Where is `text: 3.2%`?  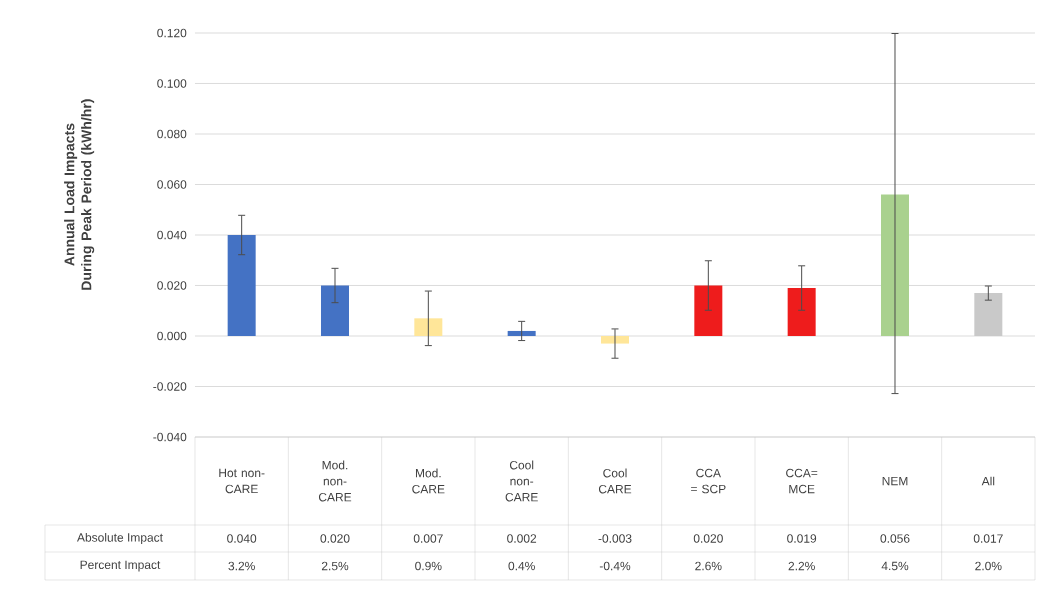
text: 3.2% is located at coordinates (241, 566).